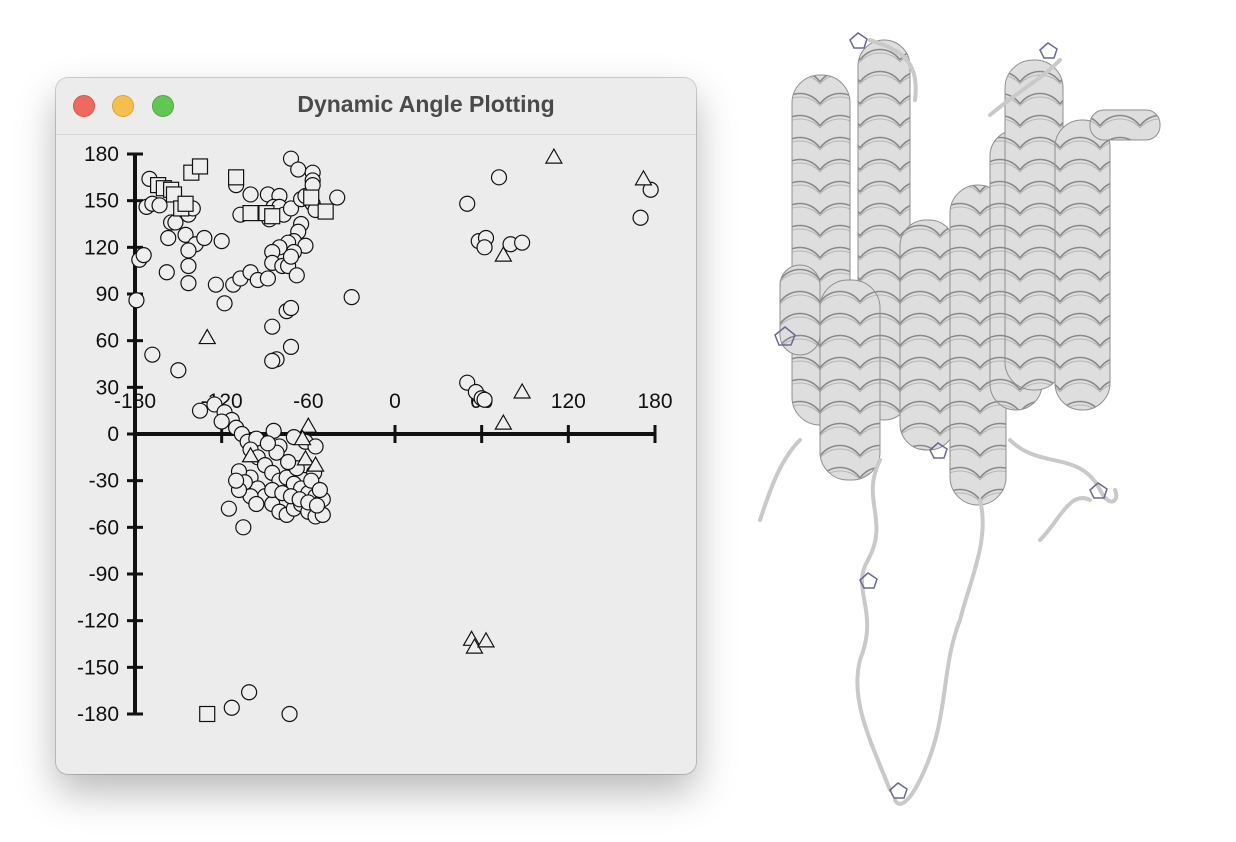 This screenshot has height=842, width=1236. Describe the element at coordinates (104, 574) in the screenshot. I see `y-tick-label: -90` at that location.